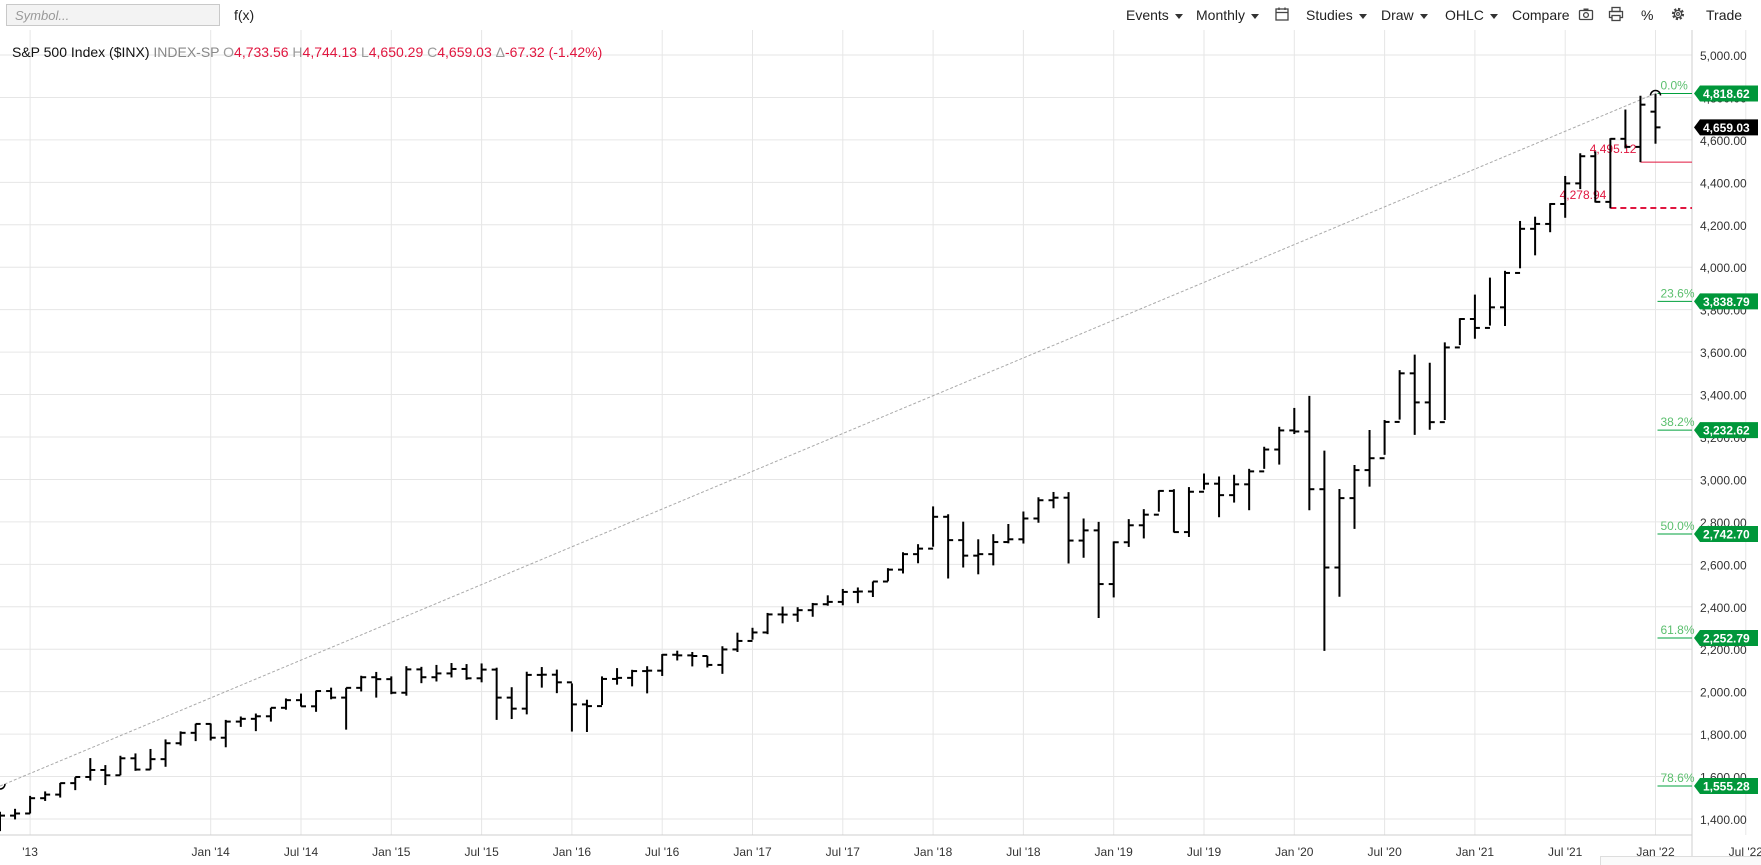  Describe the element at coordinates (1723, 56) in the screenshot. I see `y-tick-label: 5,000.00` at that location.